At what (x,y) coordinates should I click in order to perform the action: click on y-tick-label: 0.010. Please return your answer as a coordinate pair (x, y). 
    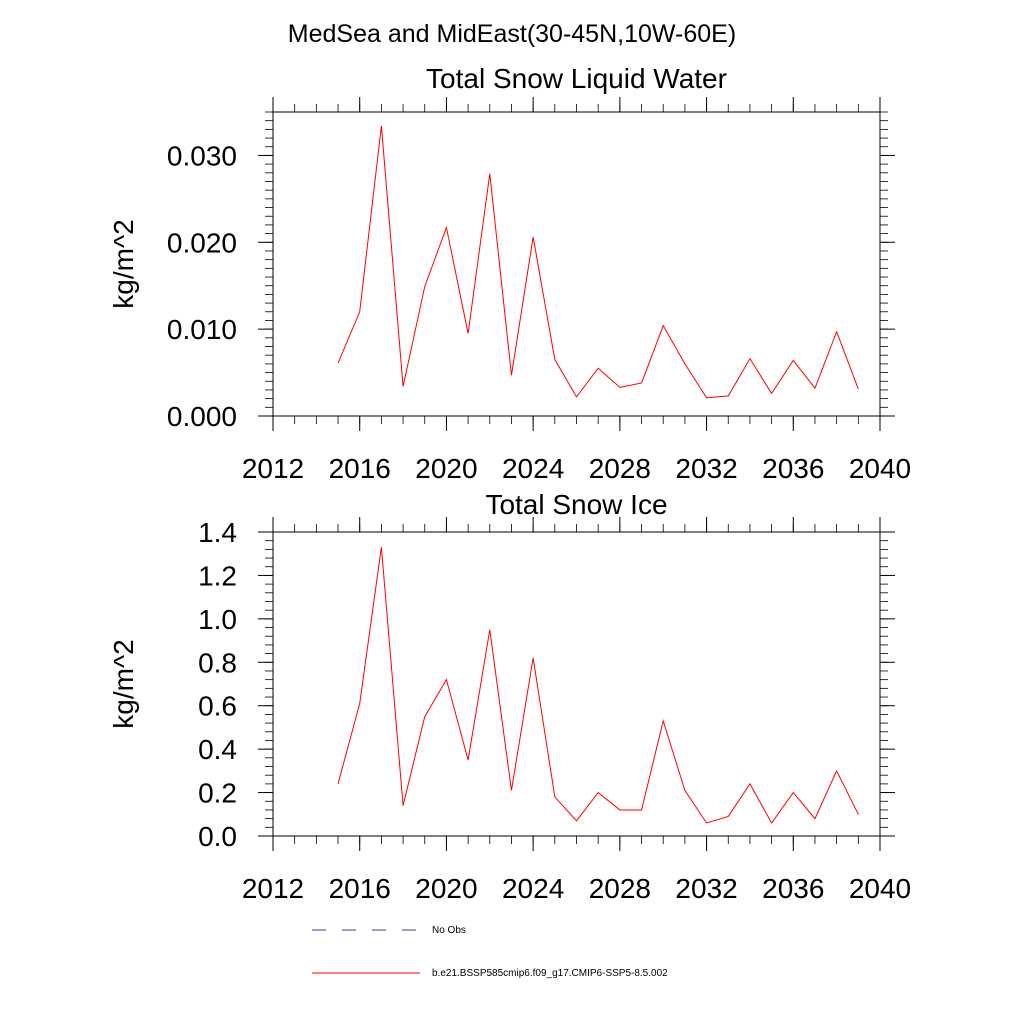
    Looking at the image, I should click on (202, 329).